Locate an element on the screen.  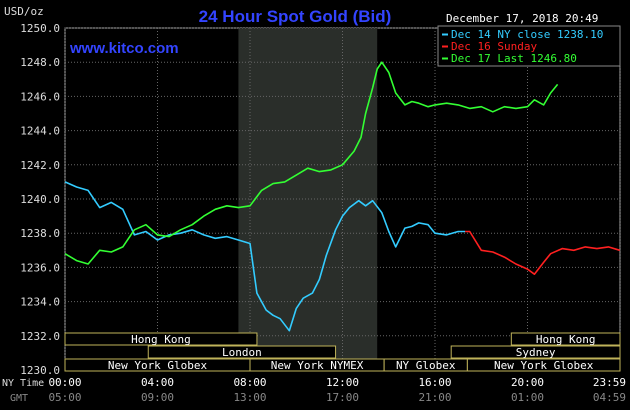
x-tick-label-gmt: 05:00 is located at coordinates (64, 397).